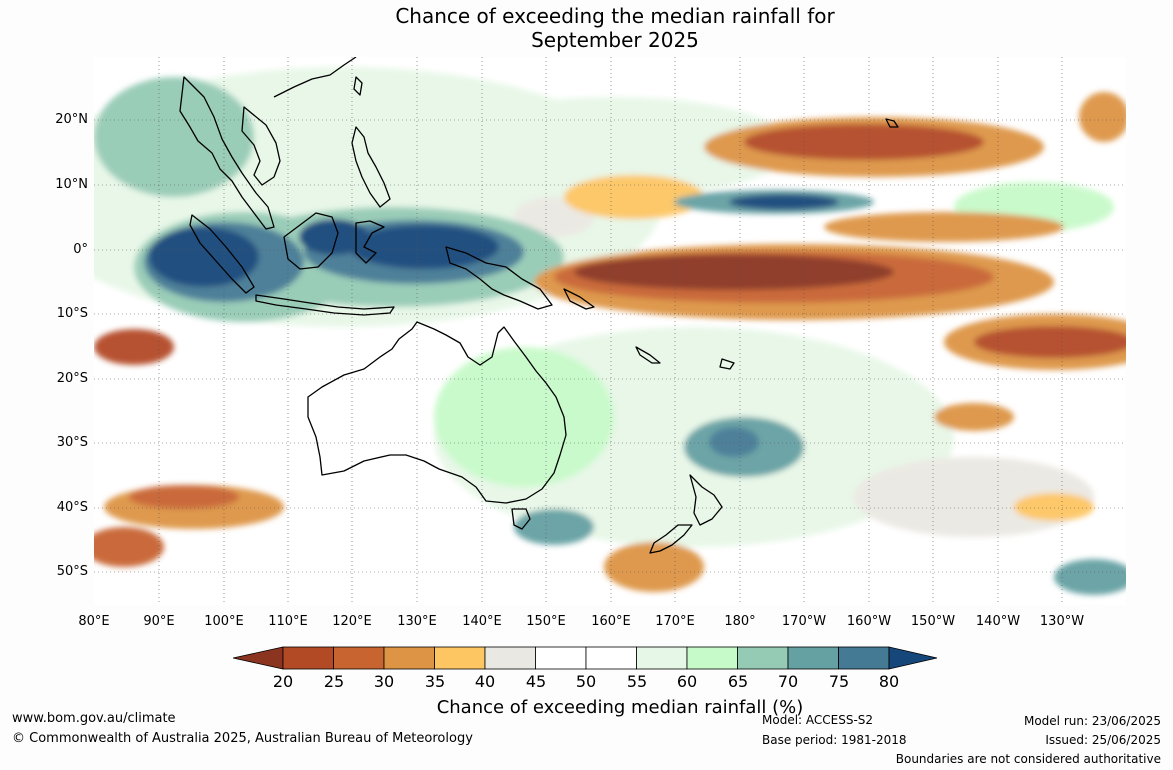 The image size is (1173, 770). What do you see at coordinates (283, 681) in the screenshot?
I see `colorbar-tick: 20` at bounding box center [283, 681].